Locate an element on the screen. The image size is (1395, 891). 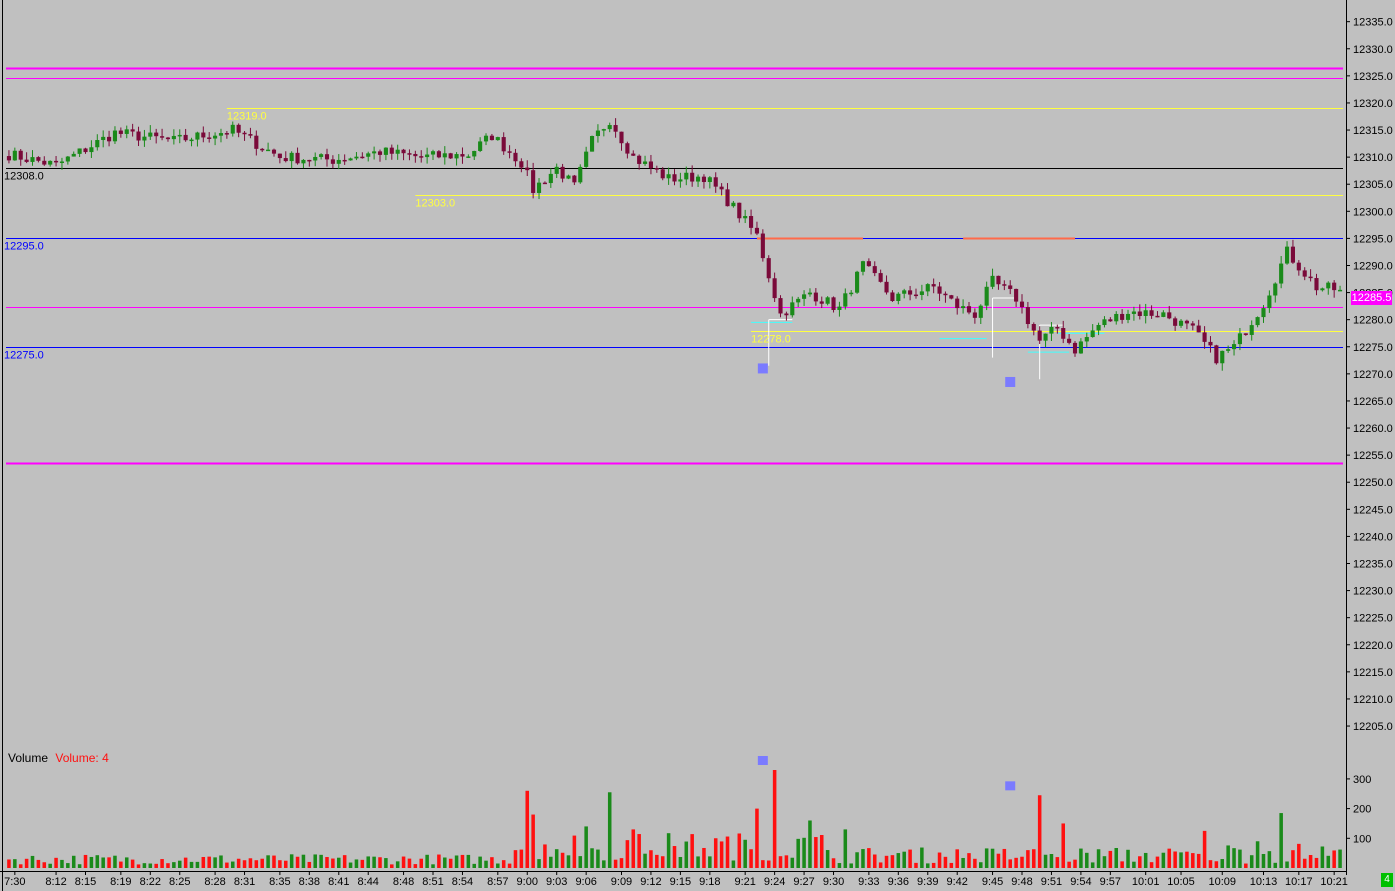
x-tick-label: 7:30 is located at coordinates (14, 882).